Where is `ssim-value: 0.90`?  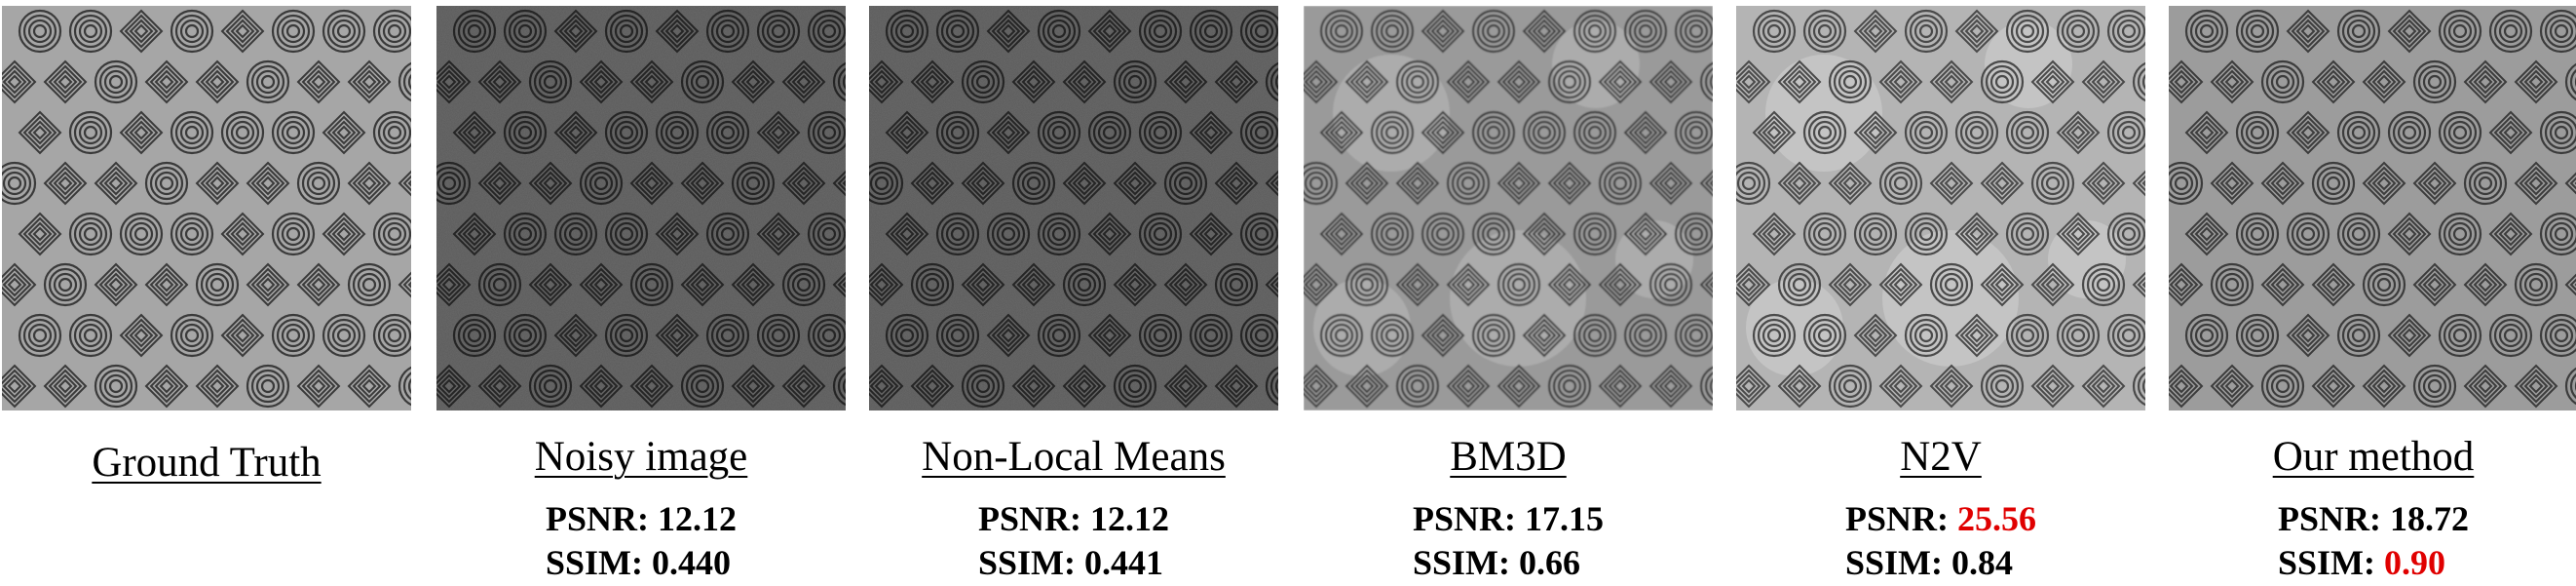 ssim-value: 0.90 is located at coordinates (2415, 562).